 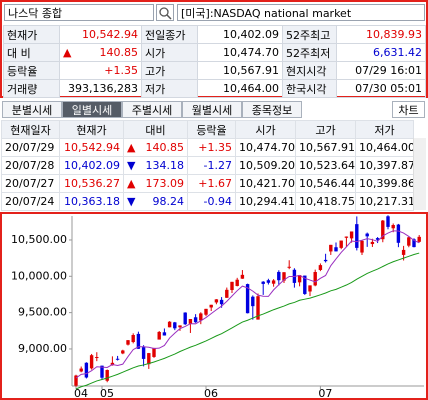 I want to click on rate-cell: +1.67, so click(x=211, y=183).